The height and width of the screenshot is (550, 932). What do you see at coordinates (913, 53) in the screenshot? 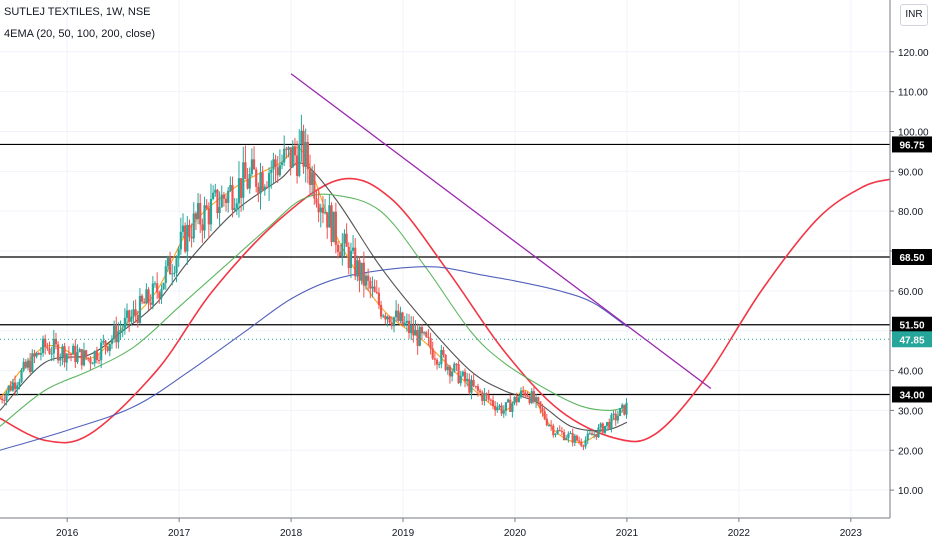
I see `y-tick-label: 120.00` at bounding box center [913, 53].